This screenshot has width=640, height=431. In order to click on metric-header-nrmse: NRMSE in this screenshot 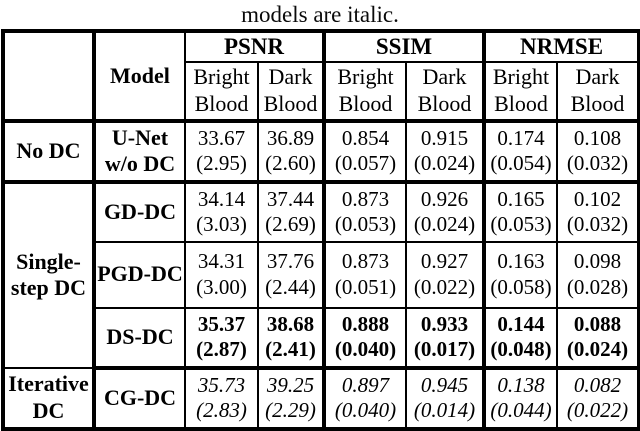, I will do `click(561, 46)`.